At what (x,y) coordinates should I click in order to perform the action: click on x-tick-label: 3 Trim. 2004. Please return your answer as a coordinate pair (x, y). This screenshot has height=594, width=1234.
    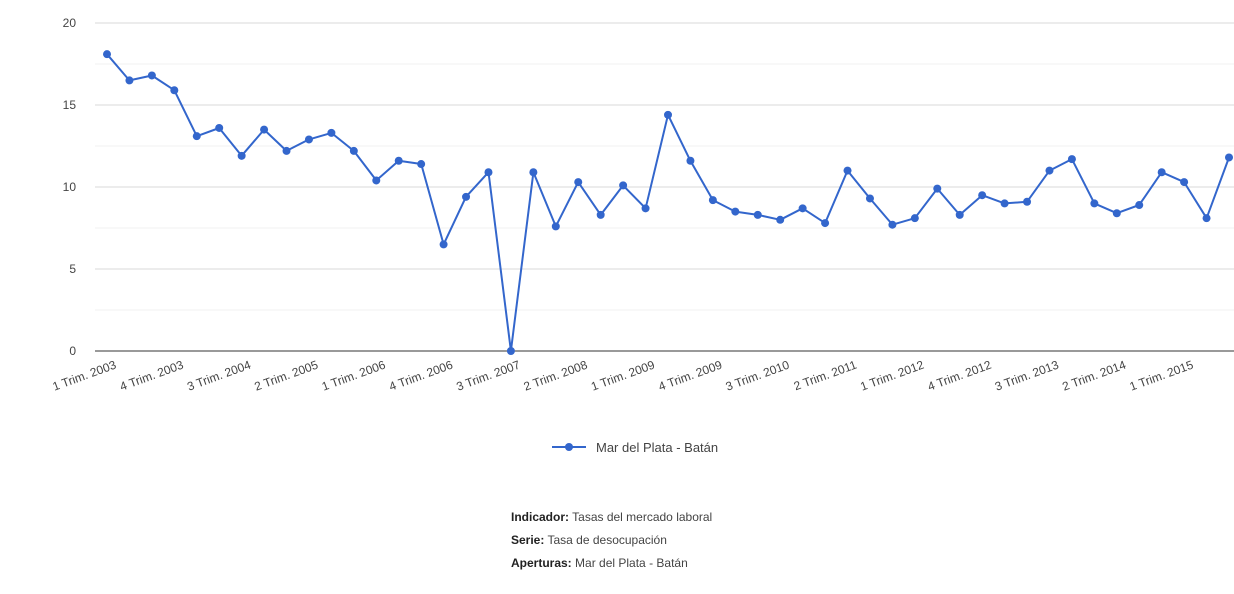
    Looking at the image, I should click on (219, 376).